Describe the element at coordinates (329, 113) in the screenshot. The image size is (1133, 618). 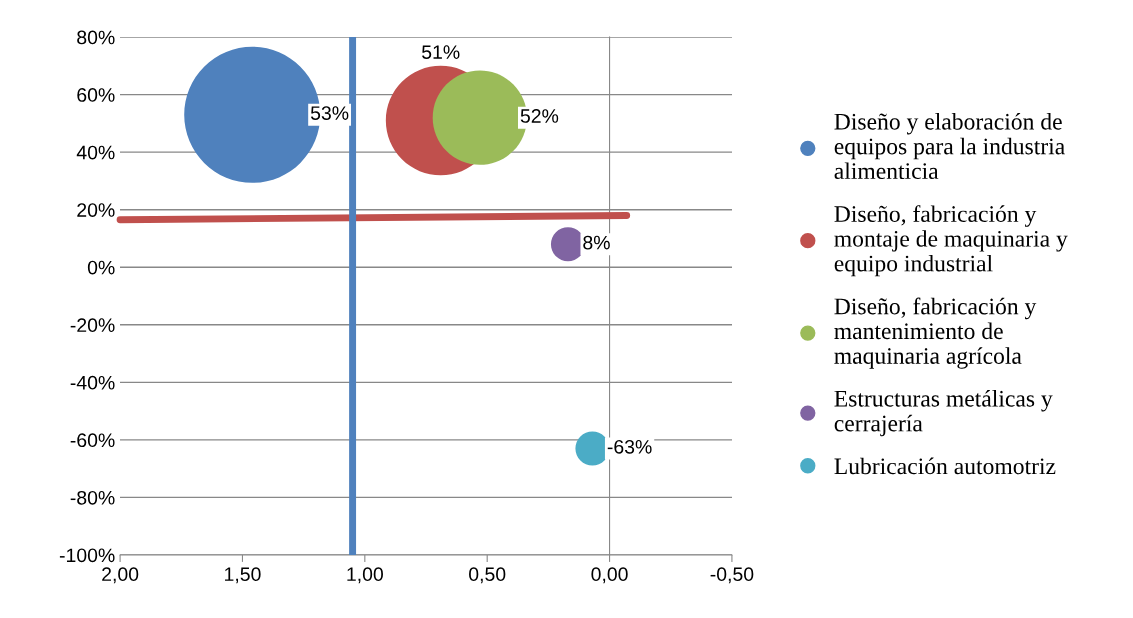
I see `data-label: 53%` at that location.